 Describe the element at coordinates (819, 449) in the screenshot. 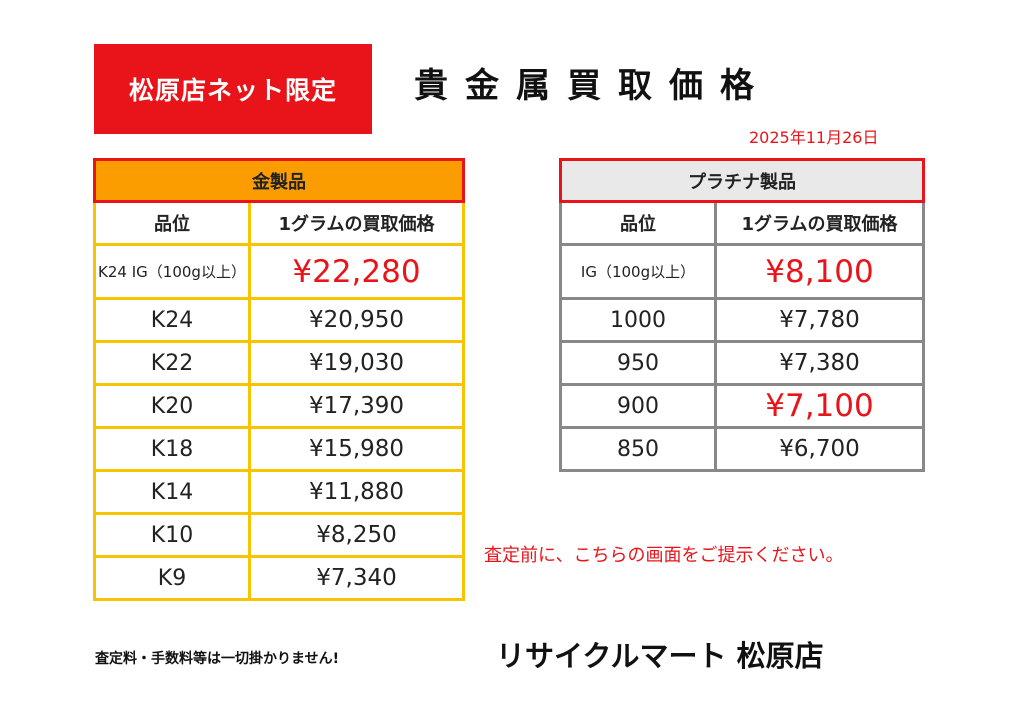

I see `platinum-price: ¥6,700` at that location.